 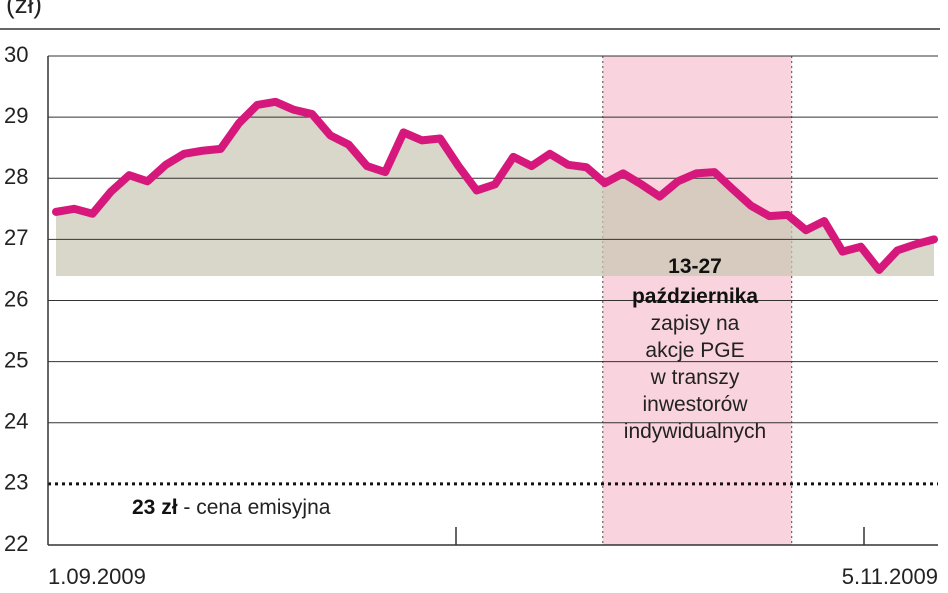 I want to click on y-tick-label: 25, so click(x=16, y=359).